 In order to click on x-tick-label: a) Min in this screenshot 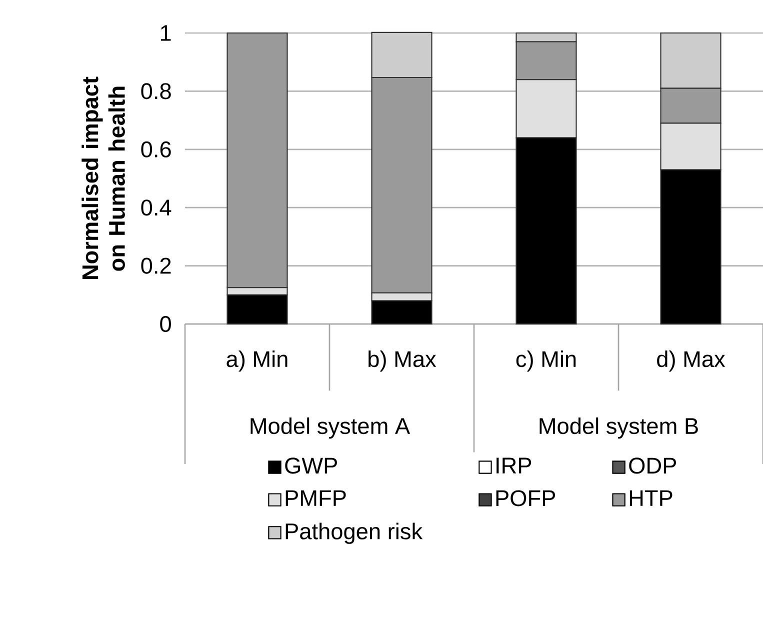, I will do `click(257, 361)`.